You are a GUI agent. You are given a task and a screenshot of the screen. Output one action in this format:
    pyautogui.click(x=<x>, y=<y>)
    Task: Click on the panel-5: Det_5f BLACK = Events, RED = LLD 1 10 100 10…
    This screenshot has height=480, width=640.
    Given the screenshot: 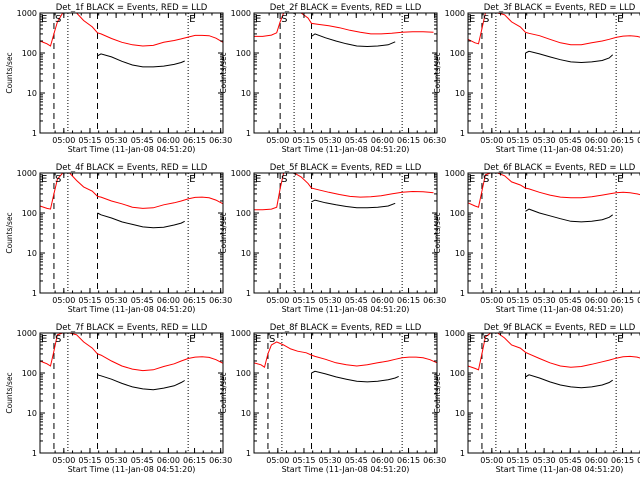 What is the action you would take?
    pyautogui.click(x=332, y=238)
    